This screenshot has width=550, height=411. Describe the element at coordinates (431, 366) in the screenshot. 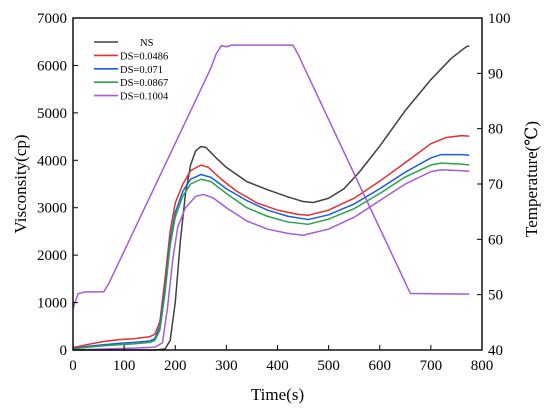

I see `x-tick-label-7: 700` at that location.